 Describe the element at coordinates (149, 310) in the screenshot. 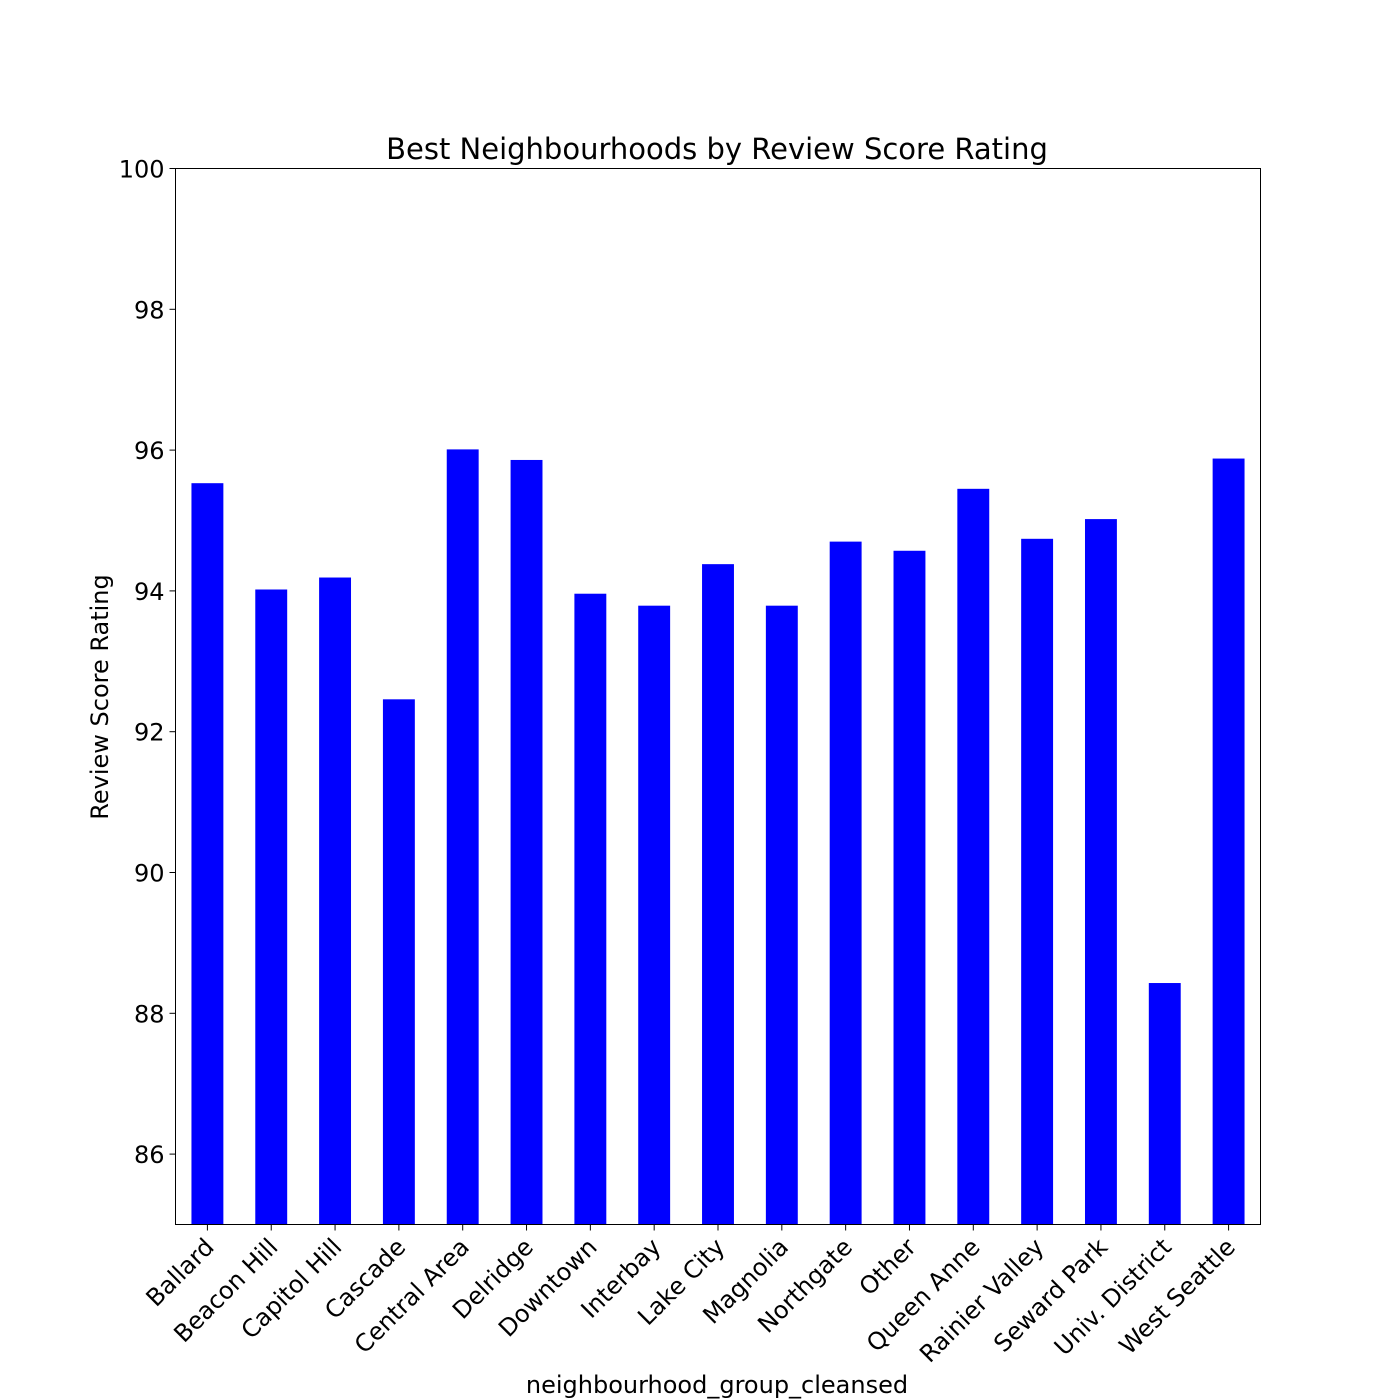

I see `y-tick-label: 98` at that location.